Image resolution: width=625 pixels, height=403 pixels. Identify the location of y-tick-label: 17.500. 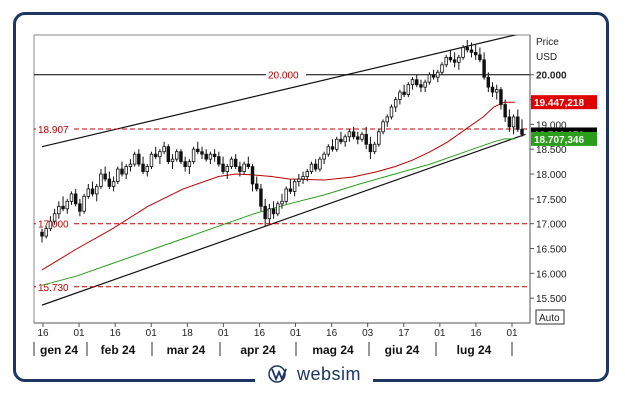
(551, 200).